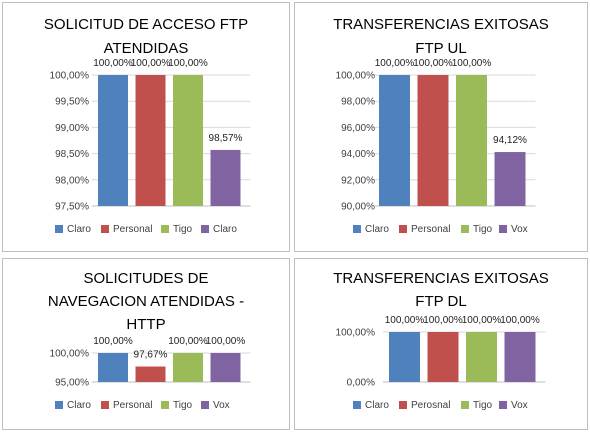 The width and height of the screenshot is (590, 432). I want to click on chart-title-line: FTP DL, so click(440, 301).